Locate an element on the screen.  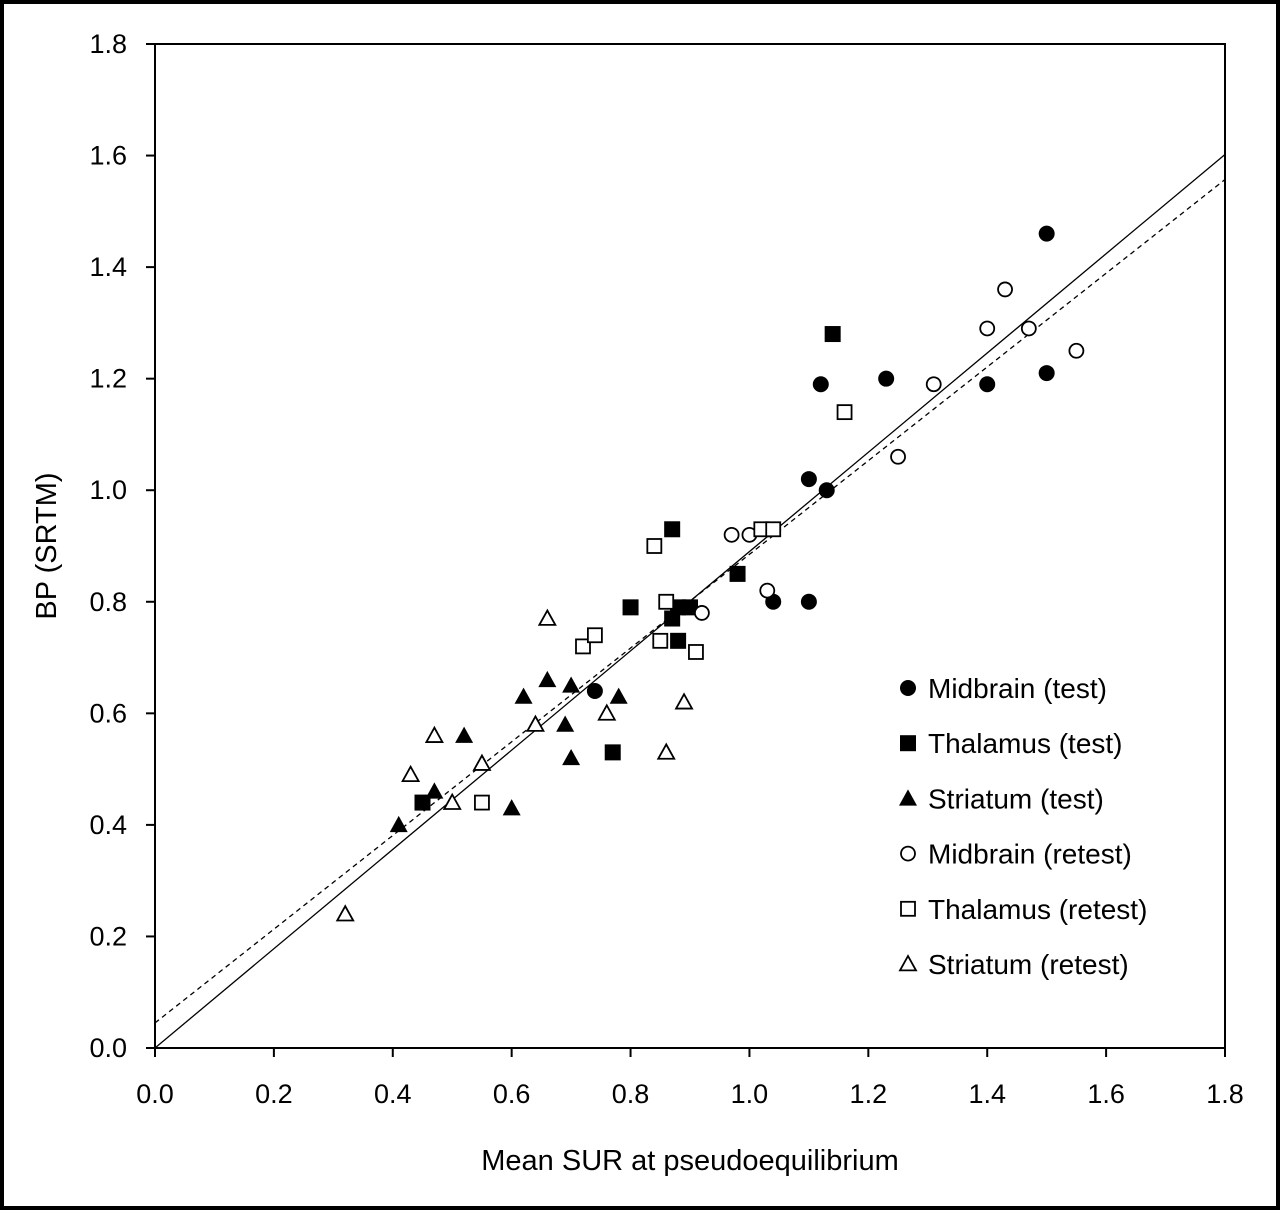
y-tick-label: 0.8 is located at coordinates (108, 602).